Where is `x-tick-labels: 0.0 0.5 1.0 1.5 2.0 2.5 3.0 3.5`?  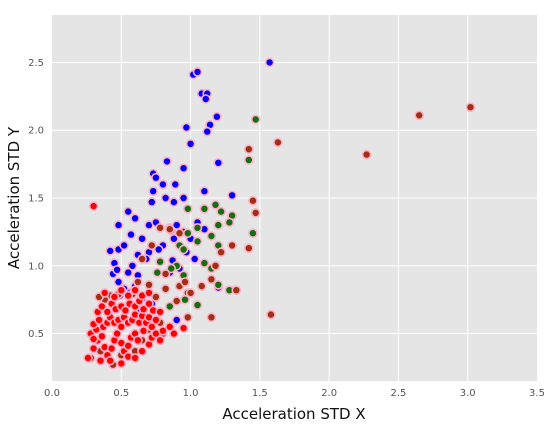 x-tick-labels: 0.0 0.5 1.0 1.5 2.0 2.5 3.0 3.5 is located at coordinates (294, 393).